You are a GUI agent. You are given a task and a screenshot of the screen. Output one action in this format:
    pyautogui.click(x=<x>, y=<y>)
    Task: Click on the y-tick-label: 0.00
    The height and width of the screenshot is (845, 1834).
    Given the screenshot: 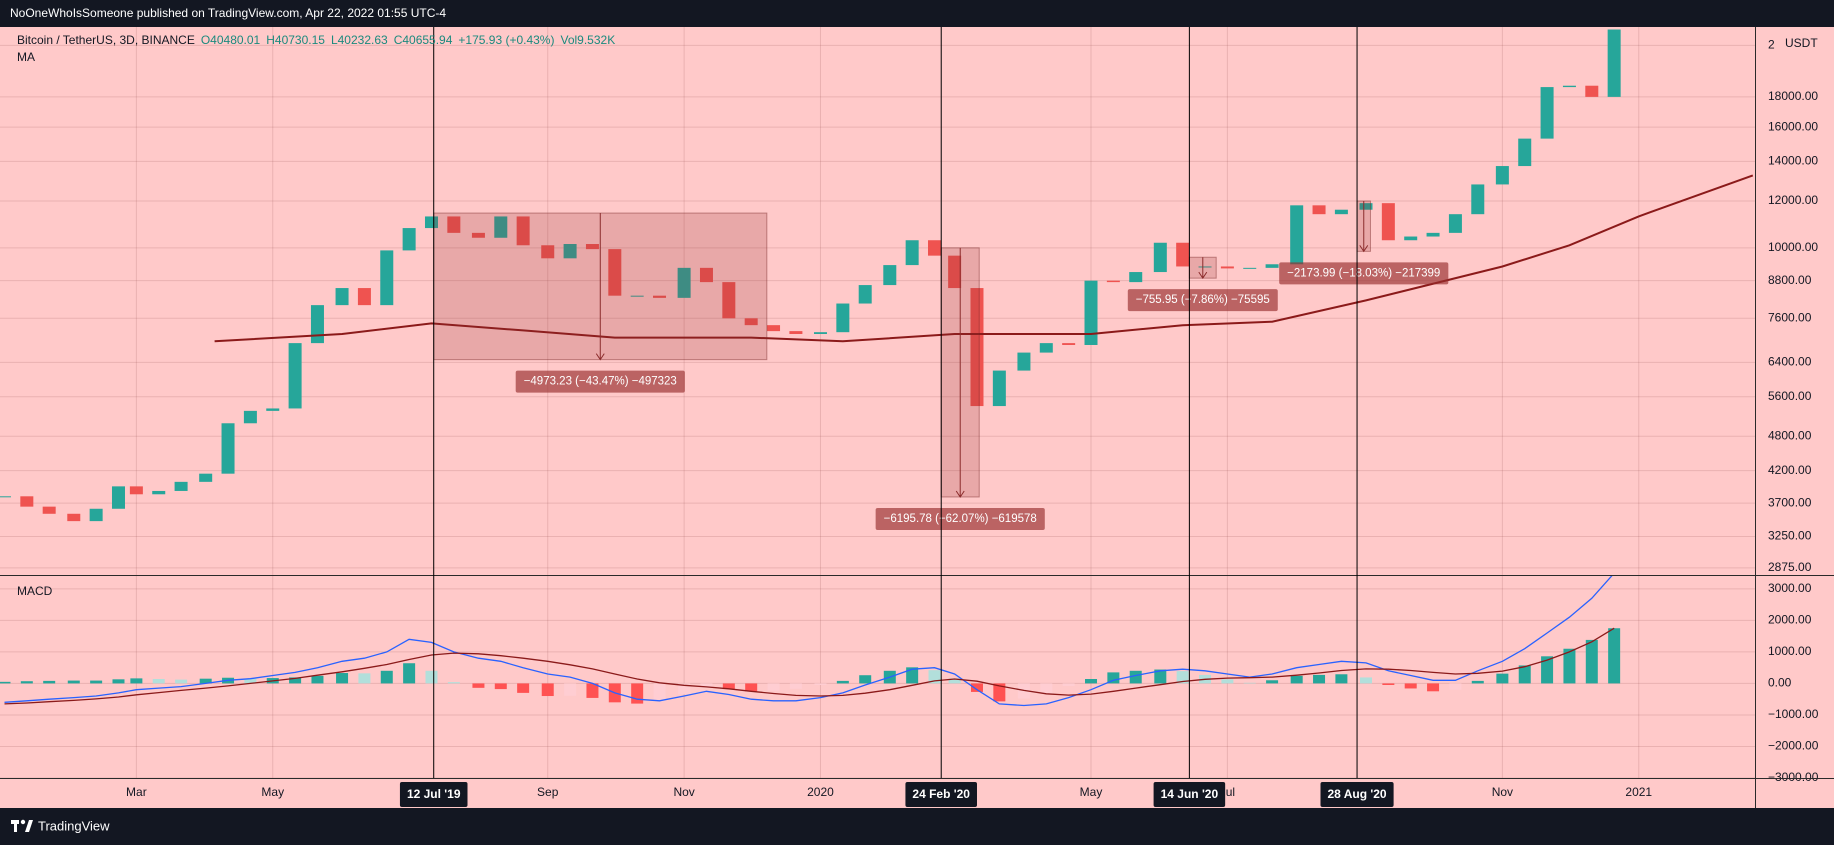 What is the action you would take?
    pyautogui.click(x=1780, y=683)
    